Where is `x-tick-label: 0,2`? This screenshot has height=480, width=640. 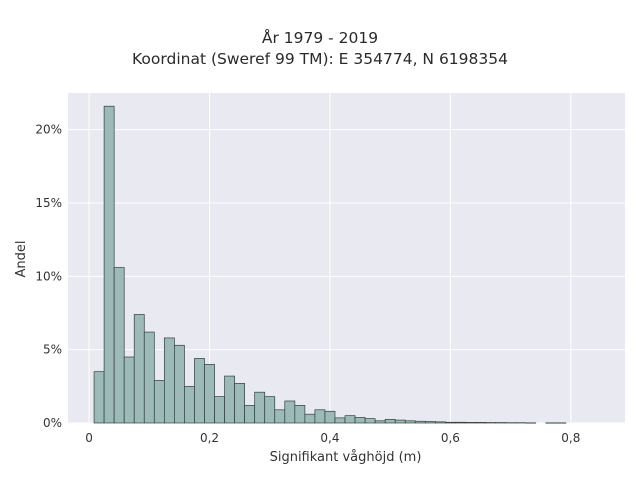 x-tick-label: 0,2 is located at coordinates (209, 438).